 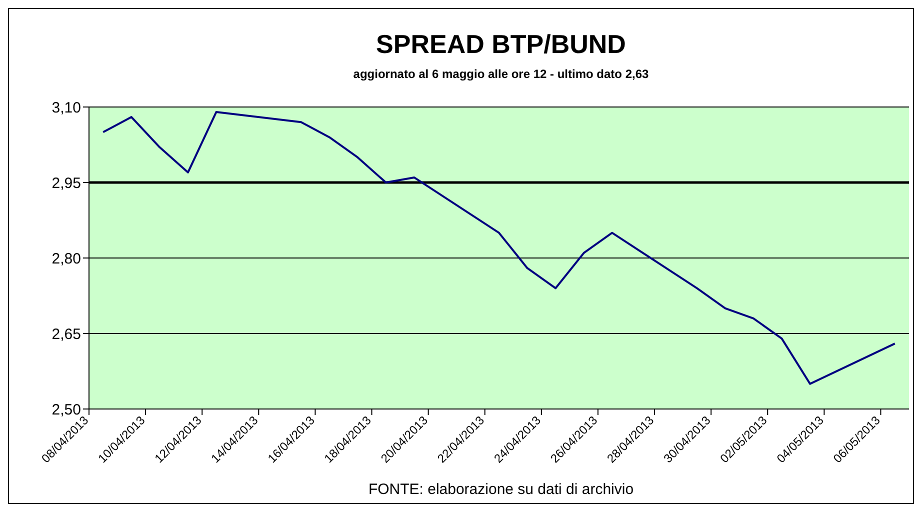 What do you see at coordinates (66, 409) in the screenshot?
I see `y-tick-label: 2,50` at bounding box center [66, 409].